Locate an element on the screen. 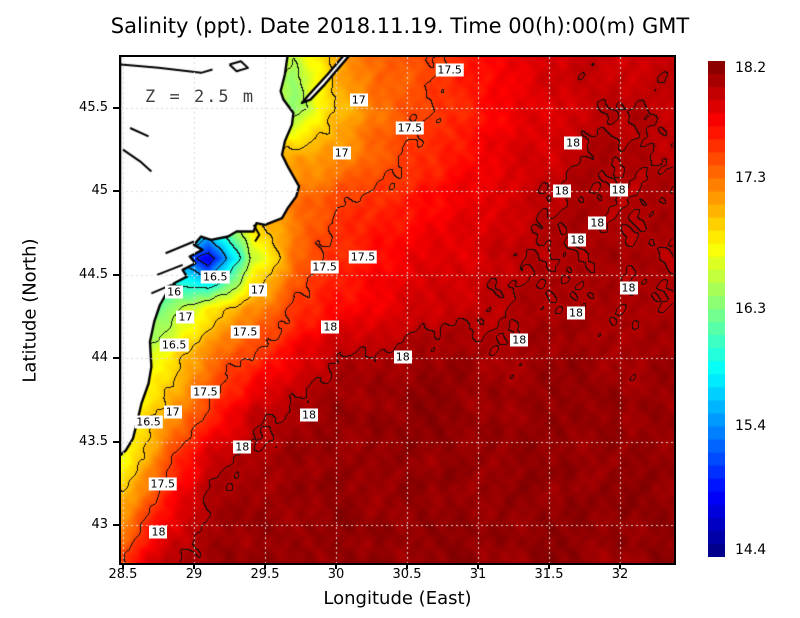 The image size is (800, 618). x-tick-label: 29.5 is located at coordinates (265, 574).